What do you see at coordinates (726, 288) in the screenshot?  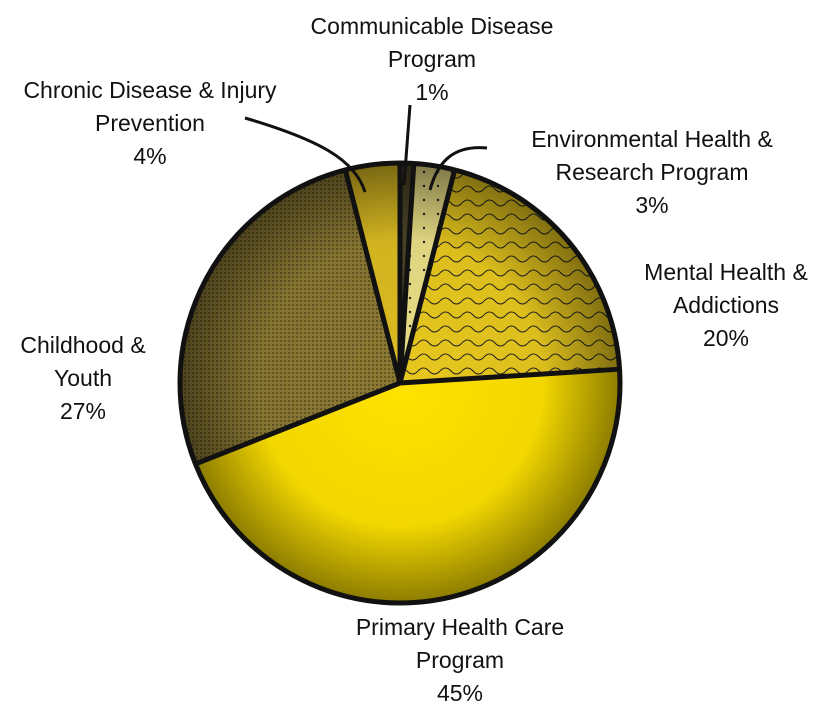 I see `category-label: Mental Health & Addictions` at bounding box center [726, 288].